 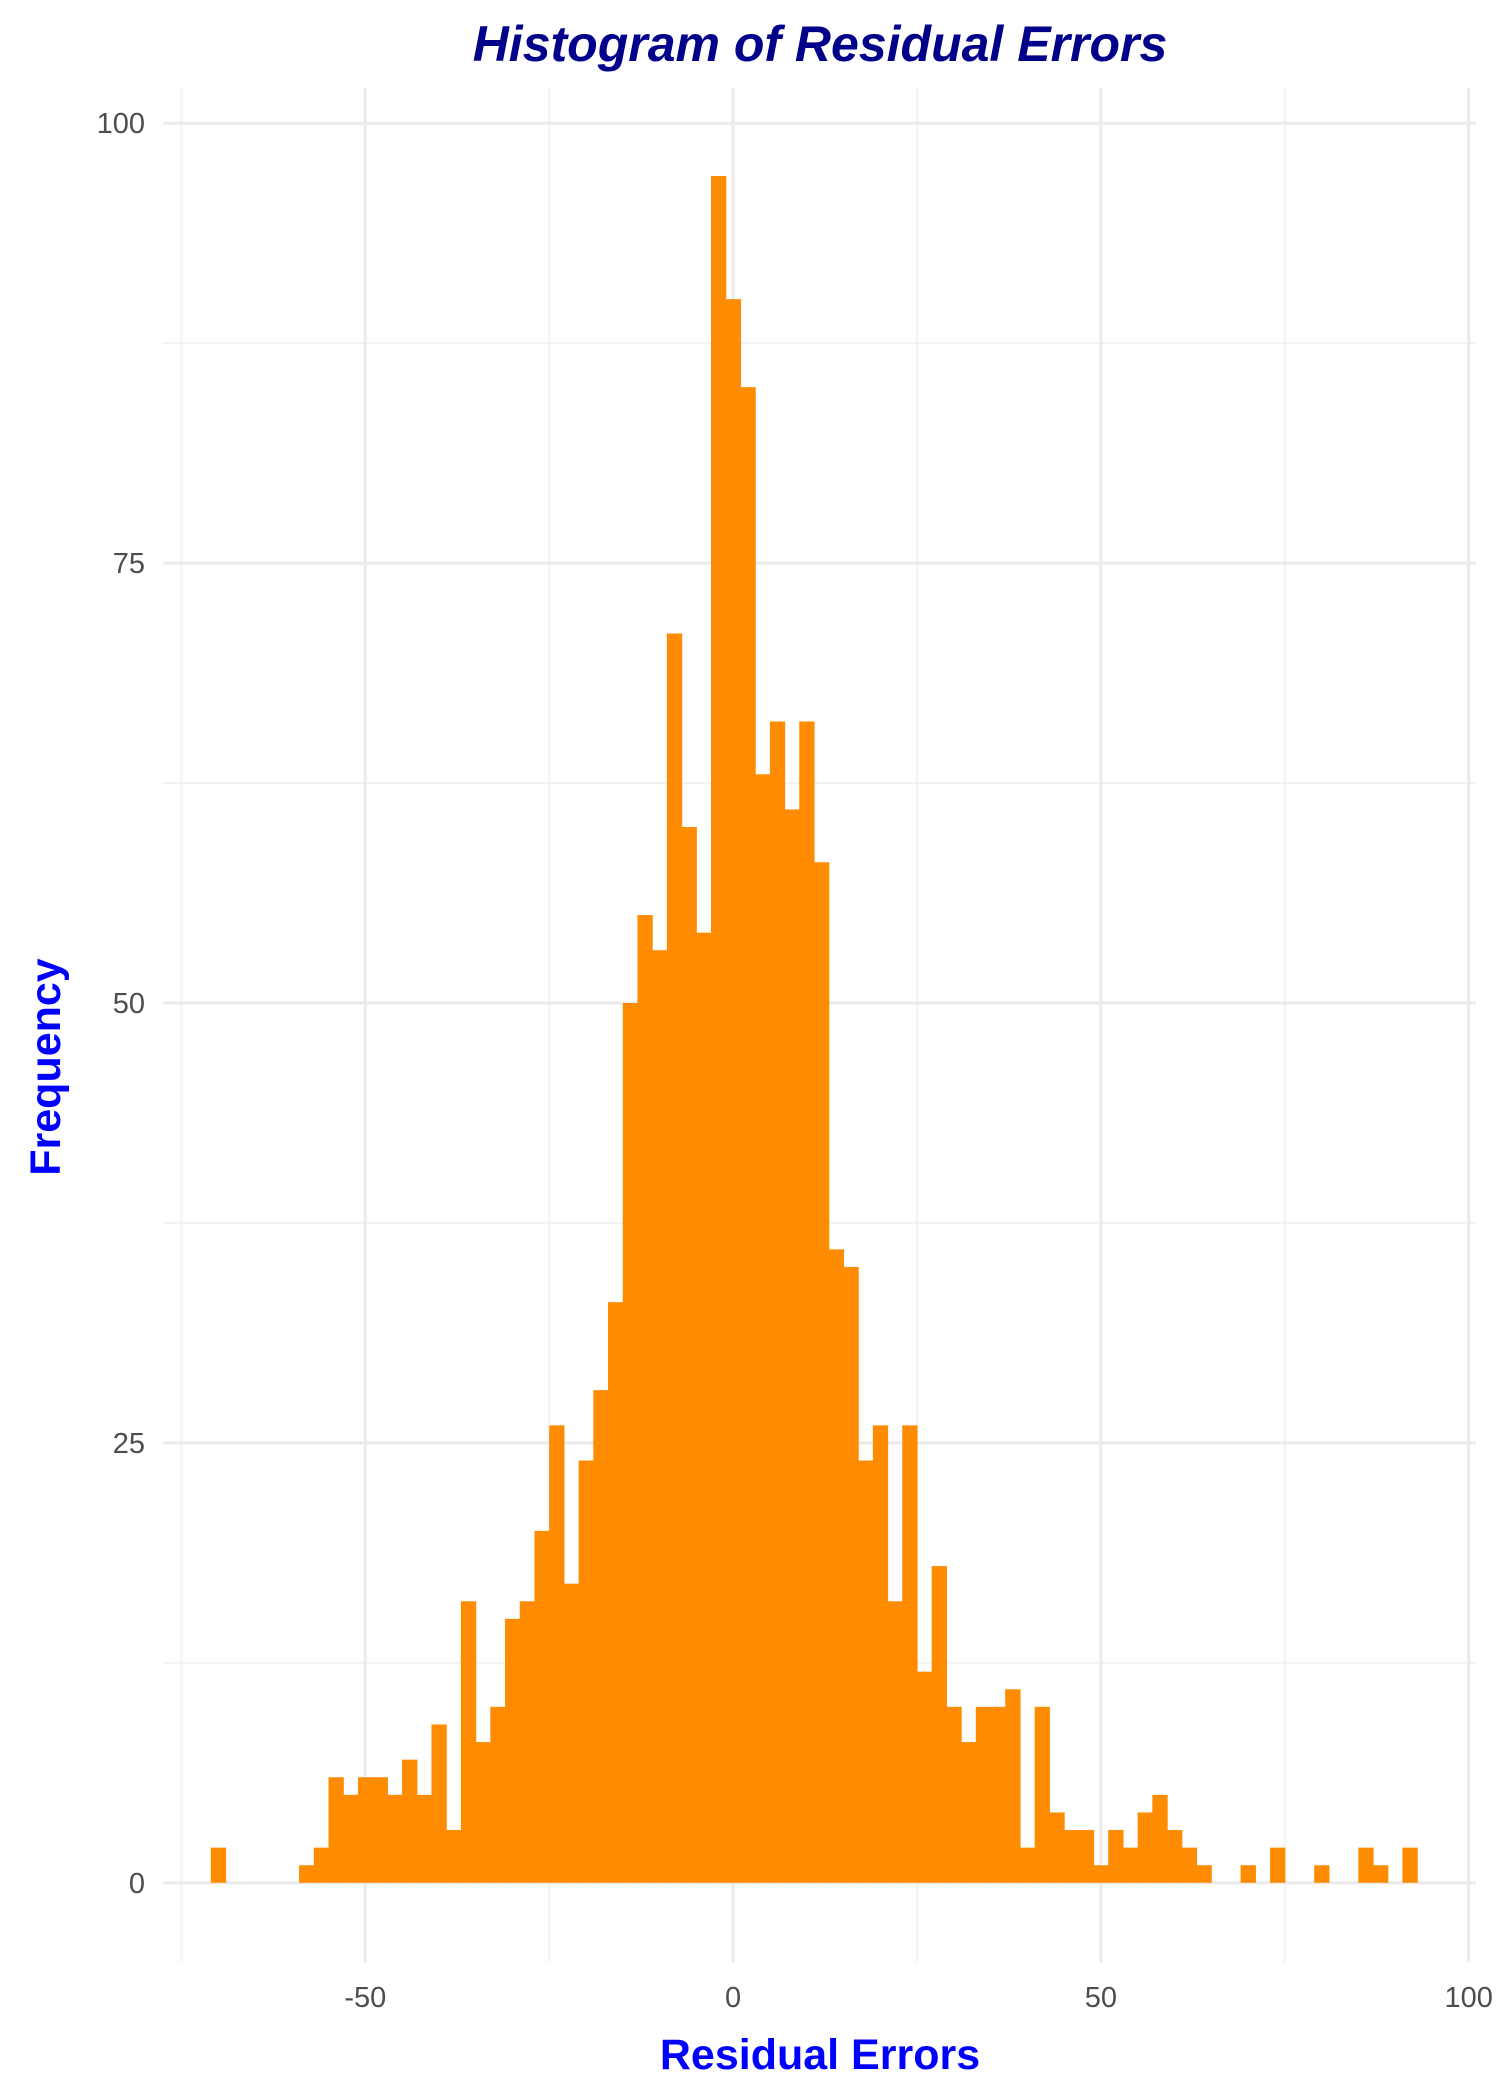 What do you see at coordinates (121, 124) in the screenshot?
I see `y-tick-label: 100` at bounding box center [121, 124].